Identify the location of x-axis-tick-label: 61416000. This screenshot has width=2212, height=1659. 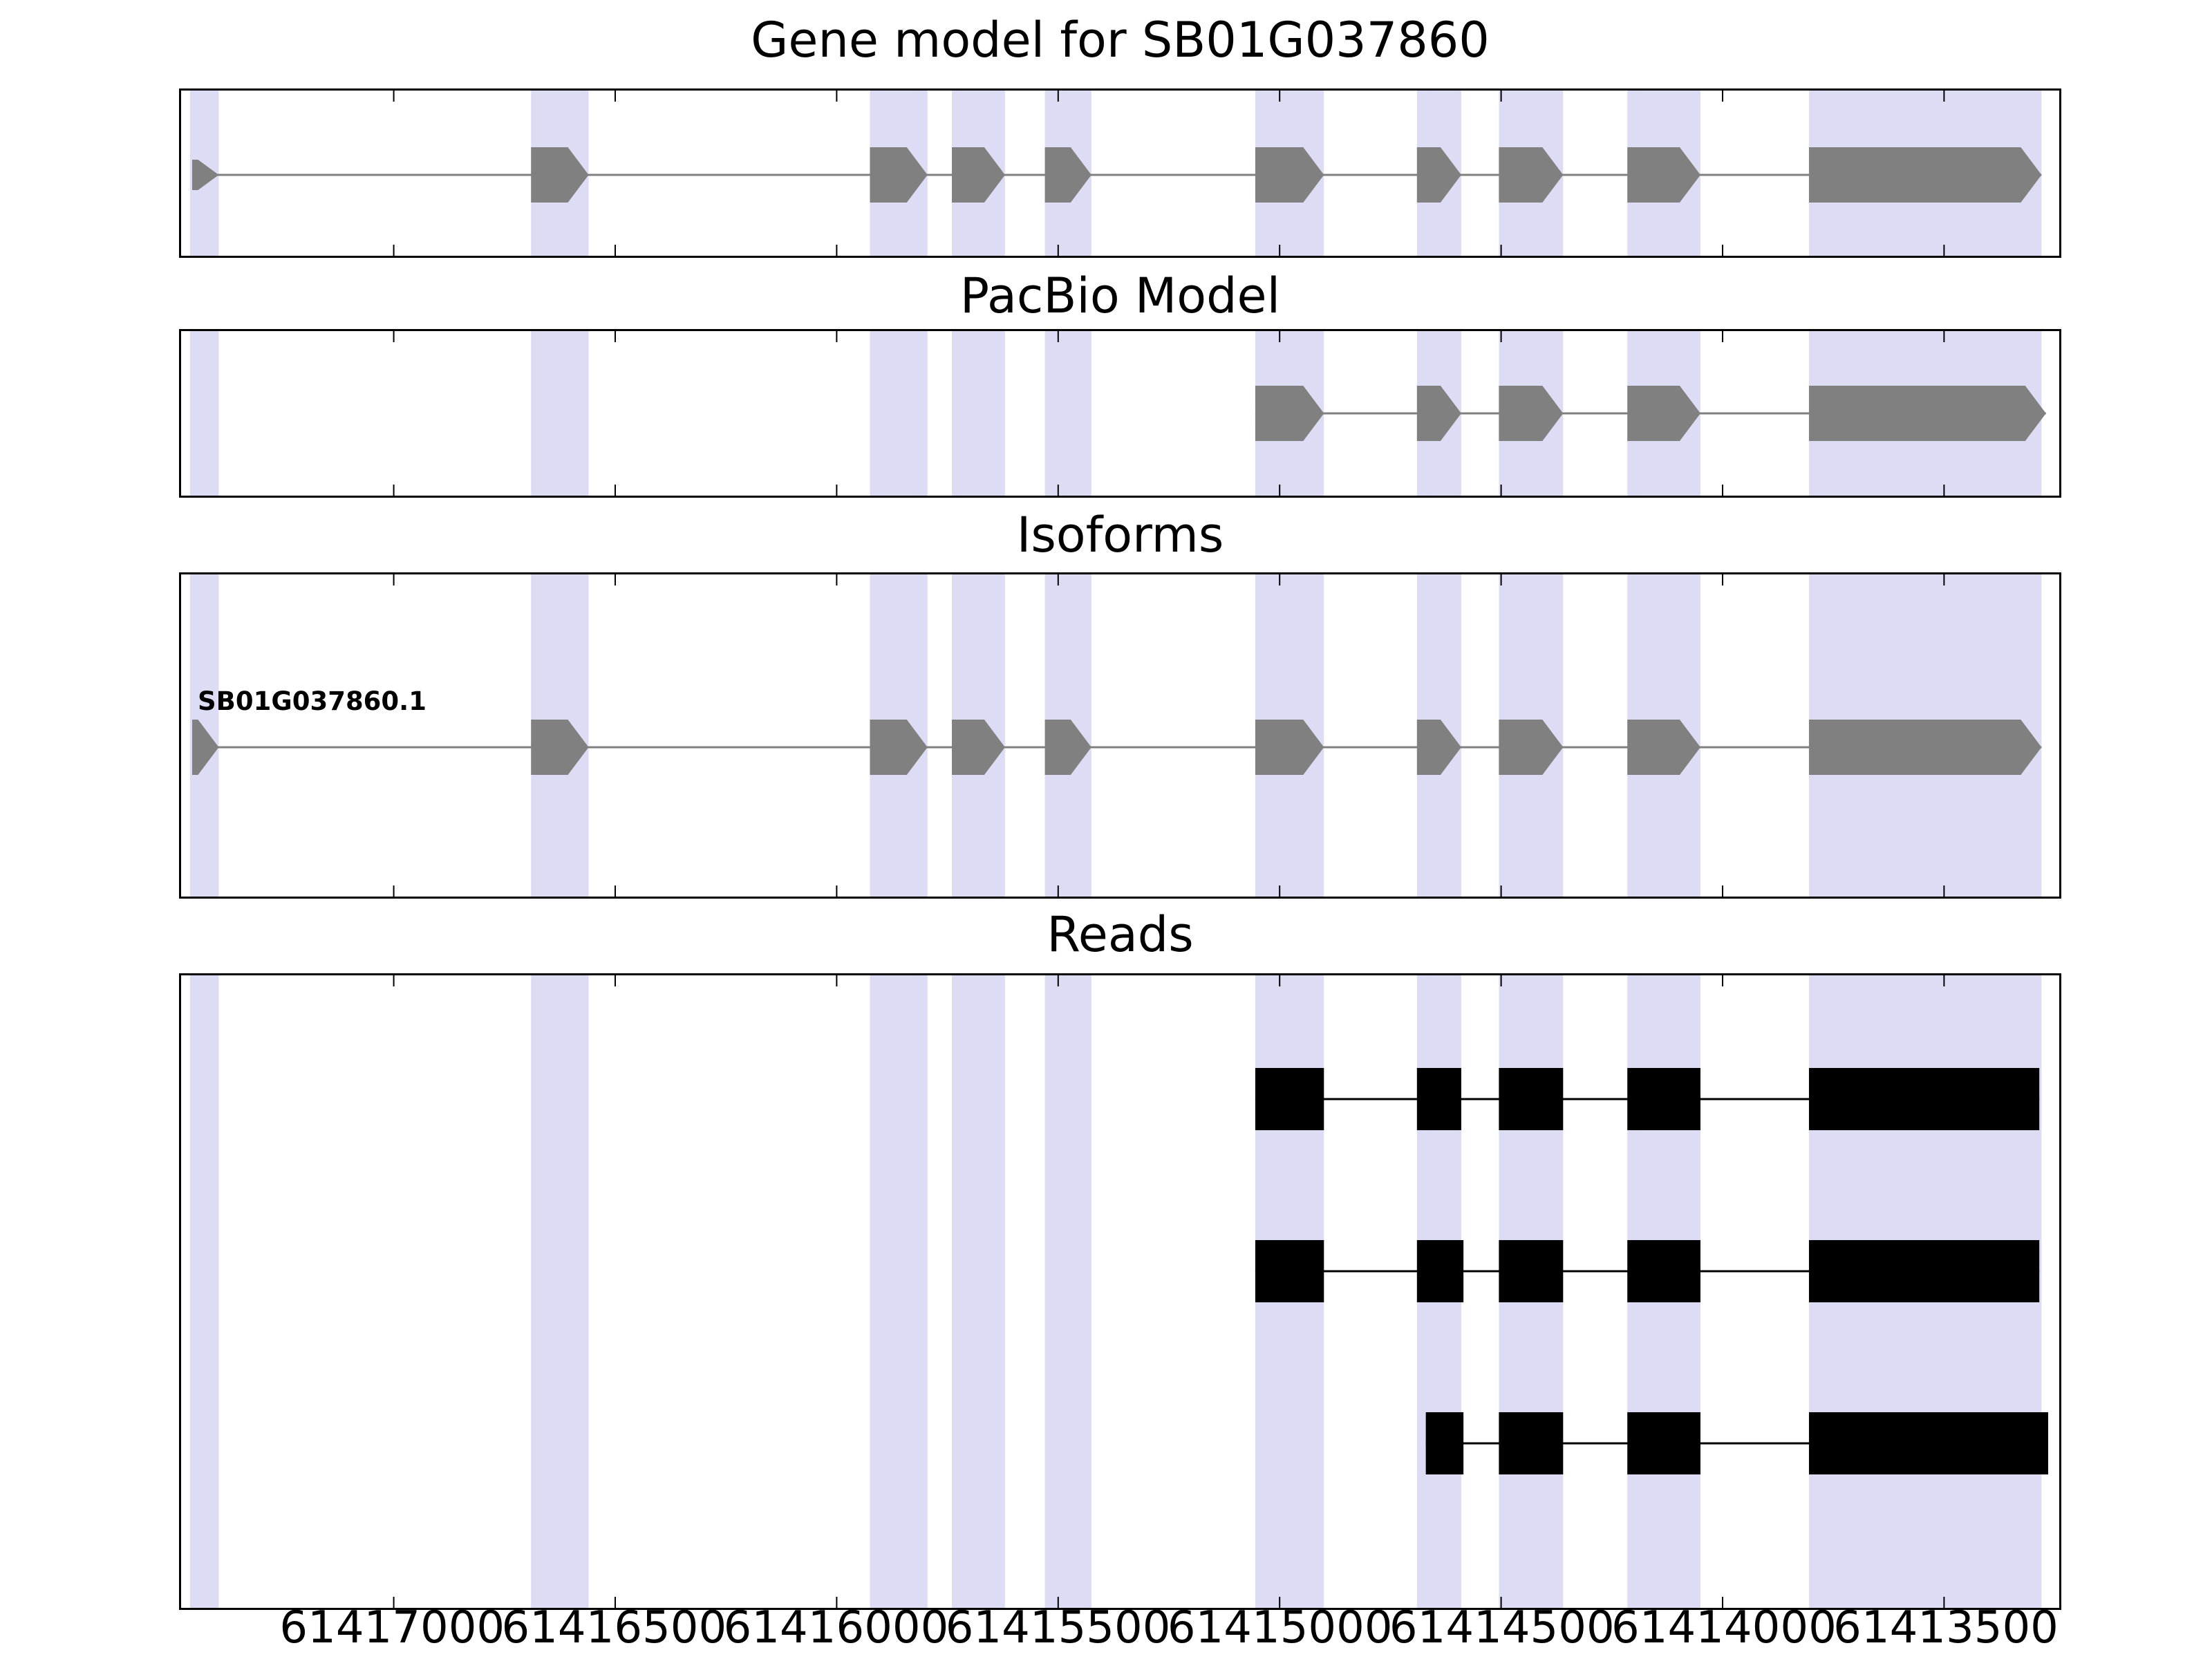
(836, 1628).